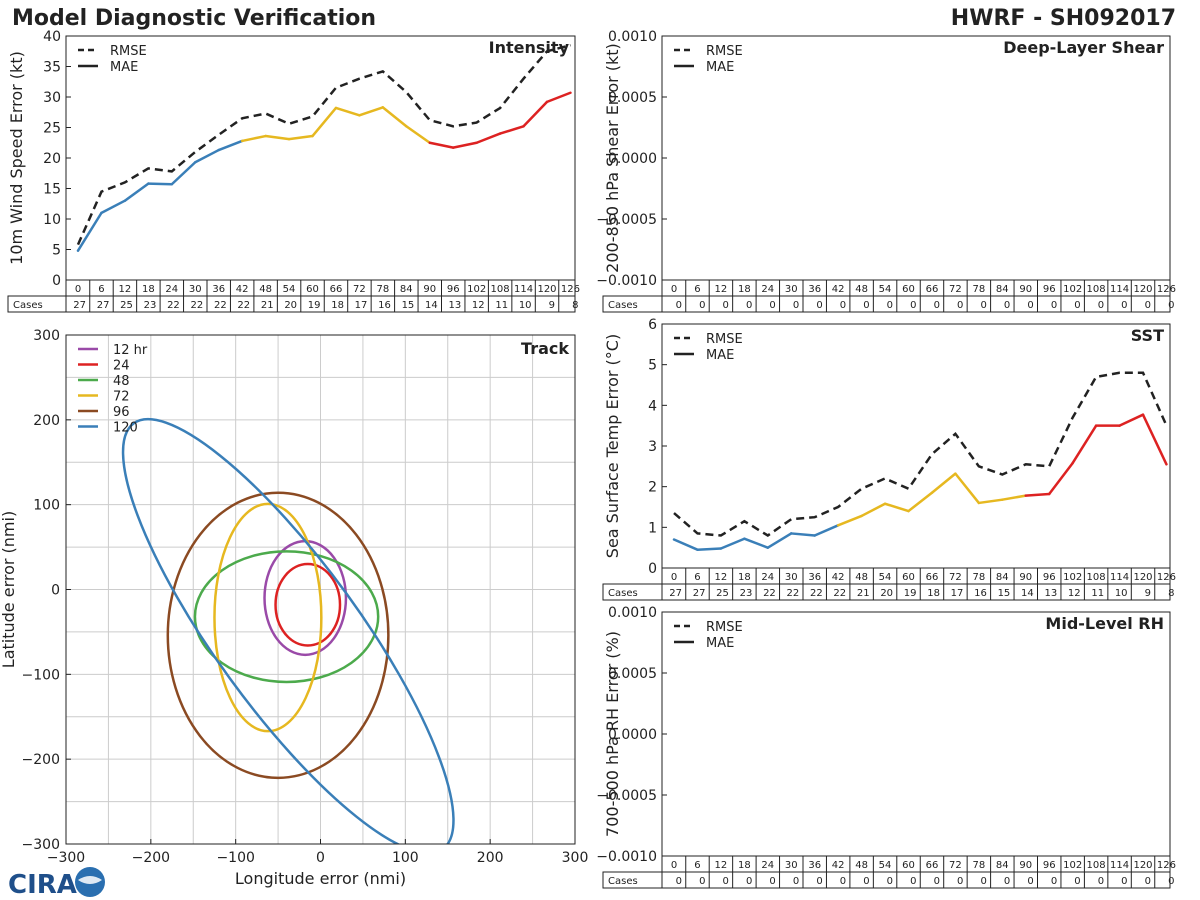 This screenshot has height=900, width=1200. I want to click on hour-label: 78, so click(978, 865).